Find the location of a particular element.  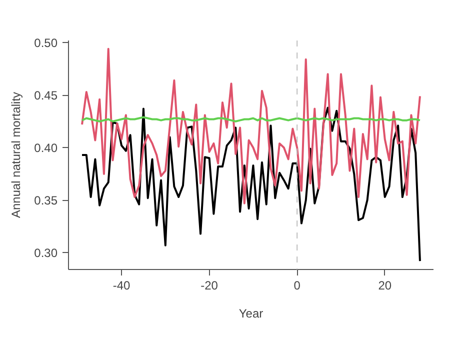

y-axis-title: Annual natural mortality is located at coordinates (16, 155).